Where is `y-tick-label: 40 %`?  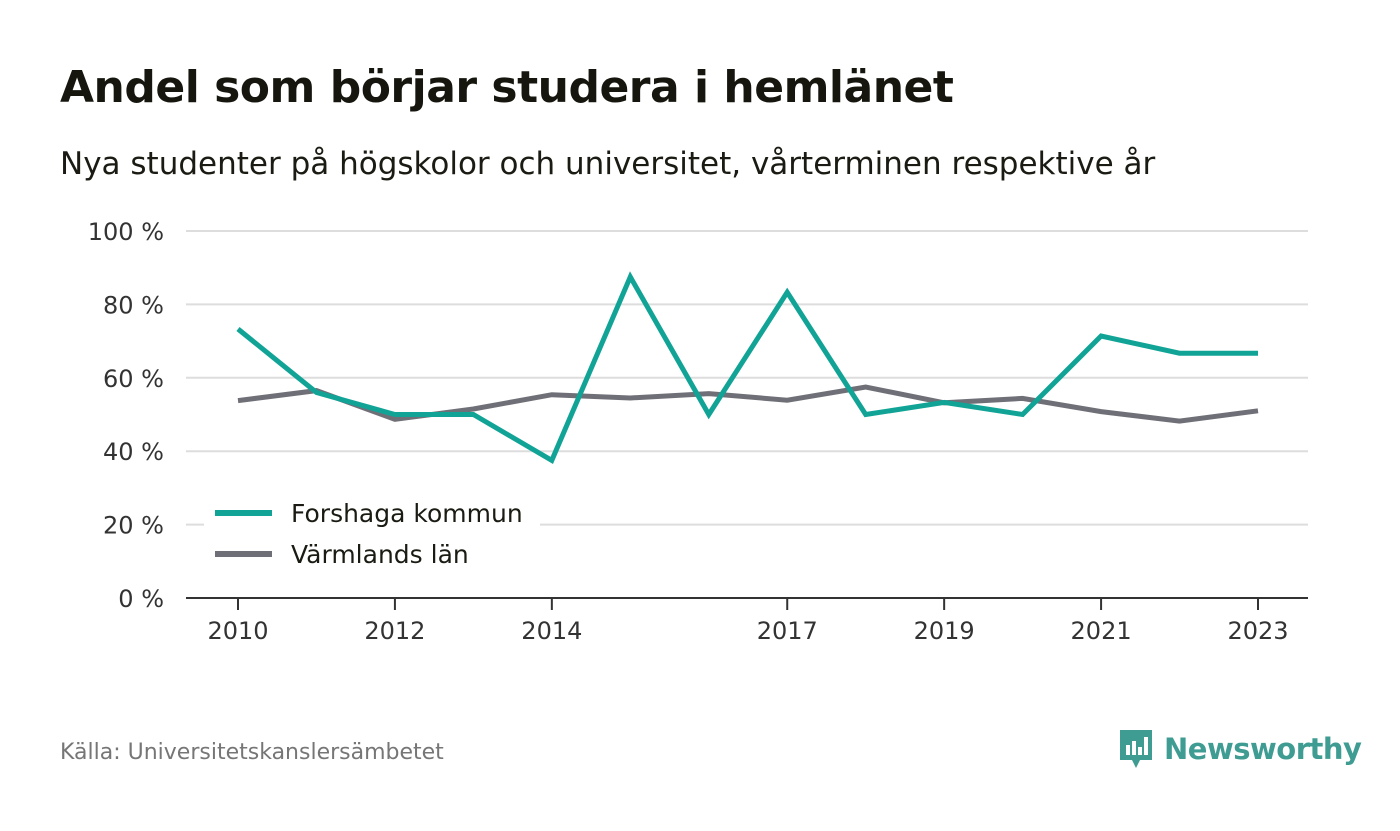
y-tick-label: 40 % is located at coordinates (133, 452).